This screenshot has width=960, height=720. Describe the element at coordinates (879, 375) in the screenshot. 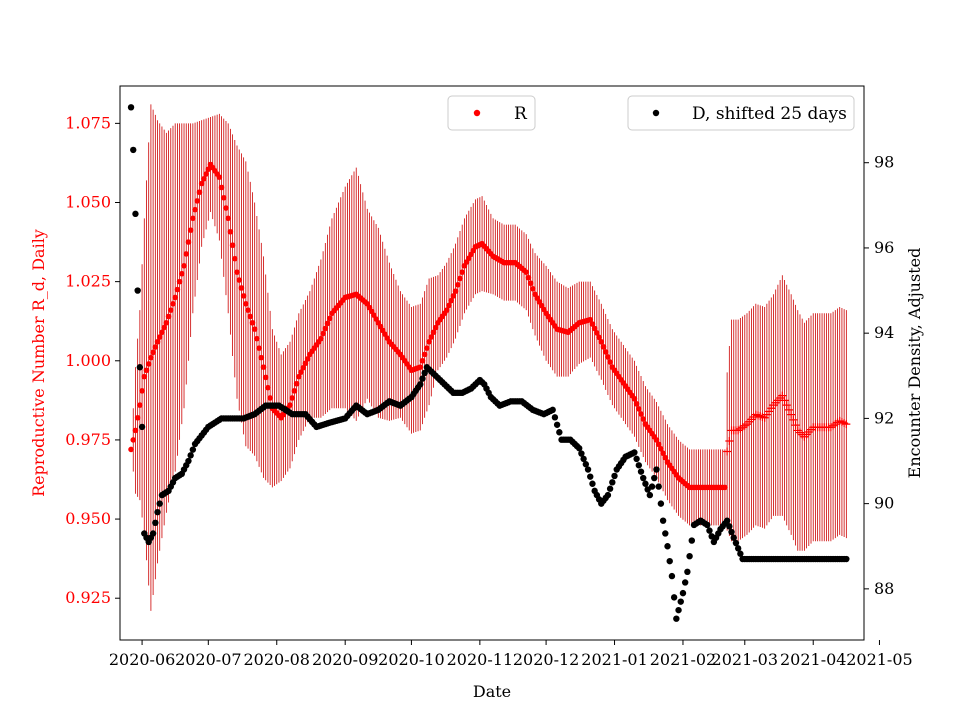

I see `y-right-axis-ticks: 88 90 92 94 96 98` at that location.